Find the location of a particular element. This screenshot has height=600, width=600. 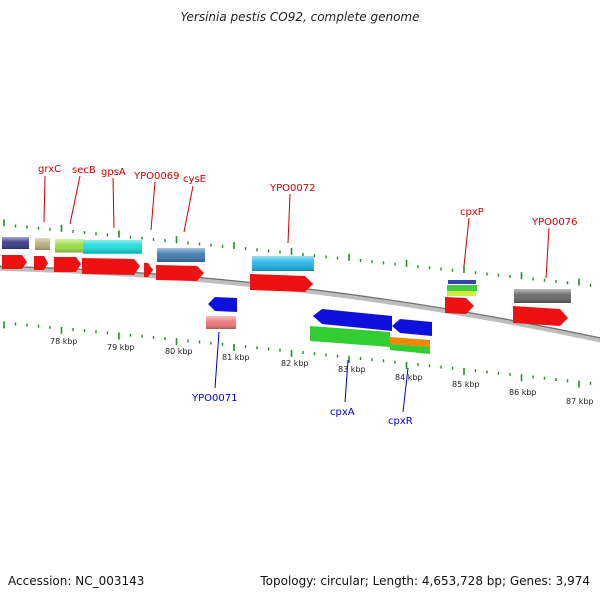

gene-arrow-secB is located at coordinates (41, 263).